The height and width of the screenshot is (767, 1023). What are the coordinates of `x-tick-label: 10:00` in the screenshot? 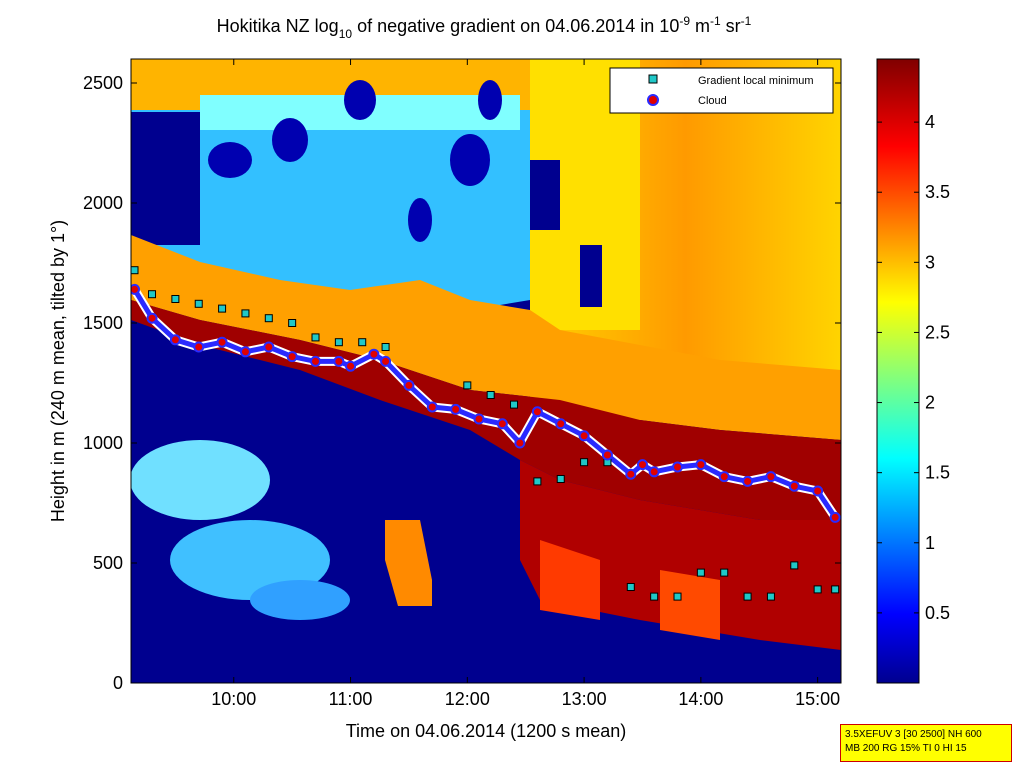 It's located at (233, 699).